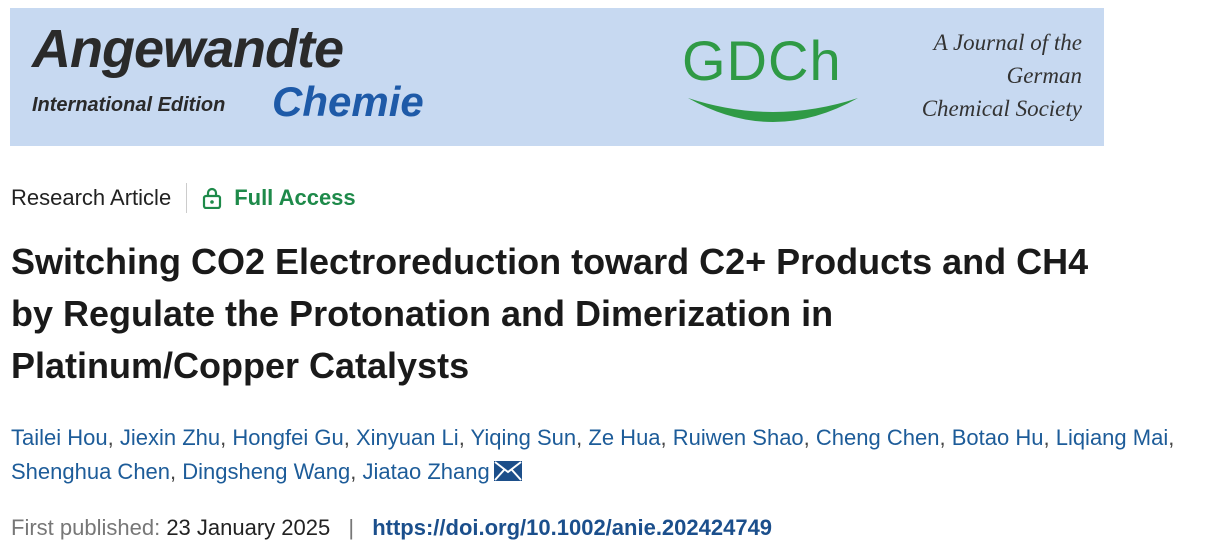 The width and height of the screenshot is (1216, 552). I want to click on author-name: Hongfei Gu, so click(288, 437).